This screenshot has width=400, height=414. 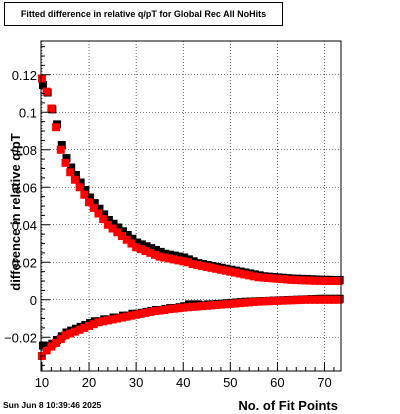 I want to click on x-tick-label: 10, so click(x=42, y=382).